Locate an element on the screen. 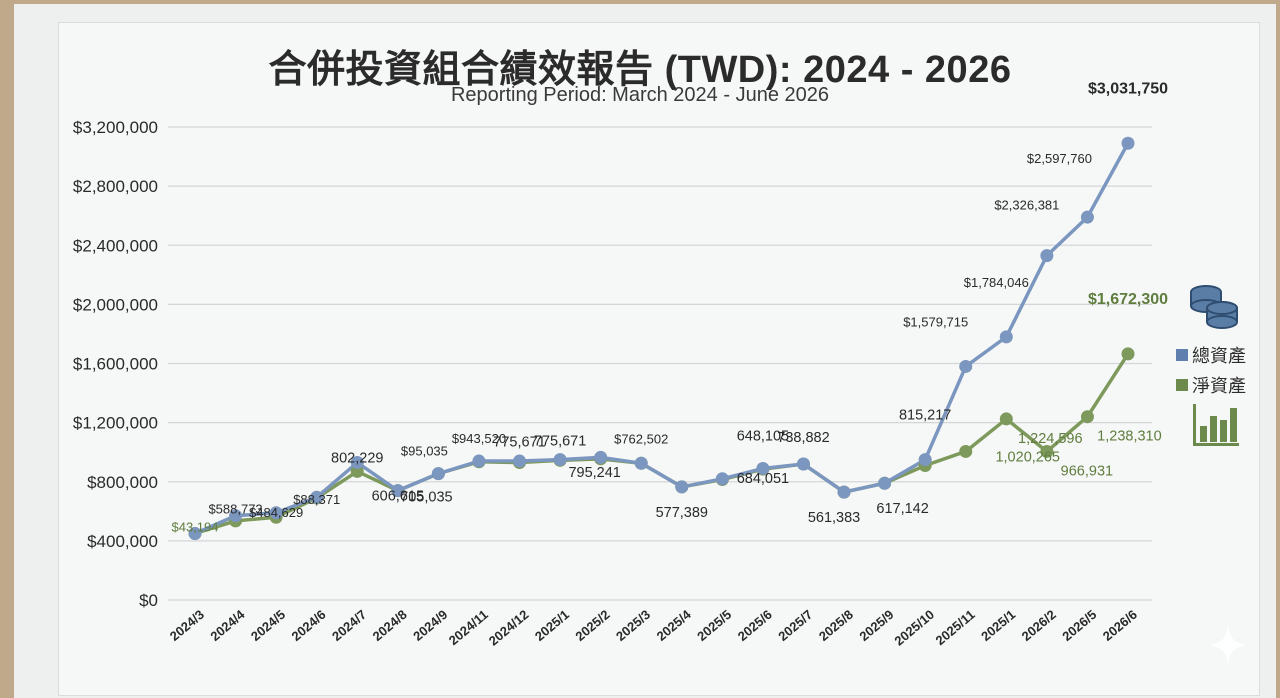 Image resolution: width=1280 pixels, height=698 pixels. x-tick-label: 2025/11 is located at coordinates (955, 627).